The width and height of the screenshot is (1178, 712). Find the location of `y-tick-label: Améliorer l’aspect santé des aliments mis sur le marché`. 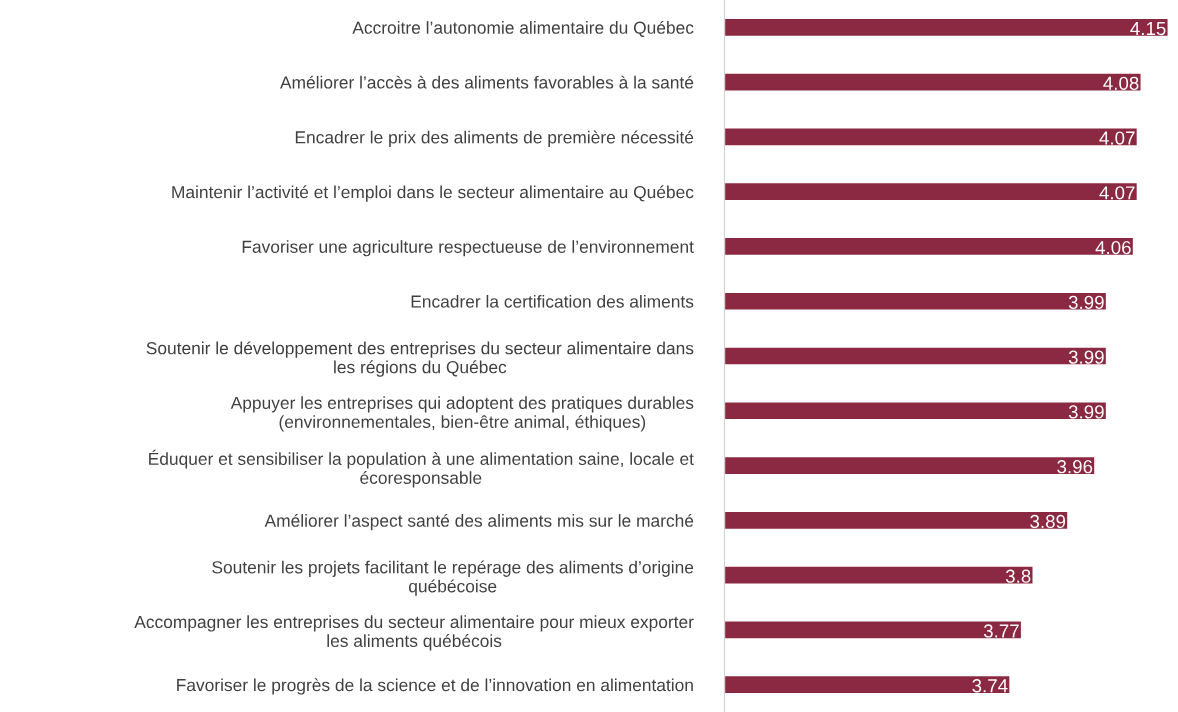

y-tick-label: Améliorer l’aspect santé des aliments mis sur le marché is located at coordinates (479, 522).